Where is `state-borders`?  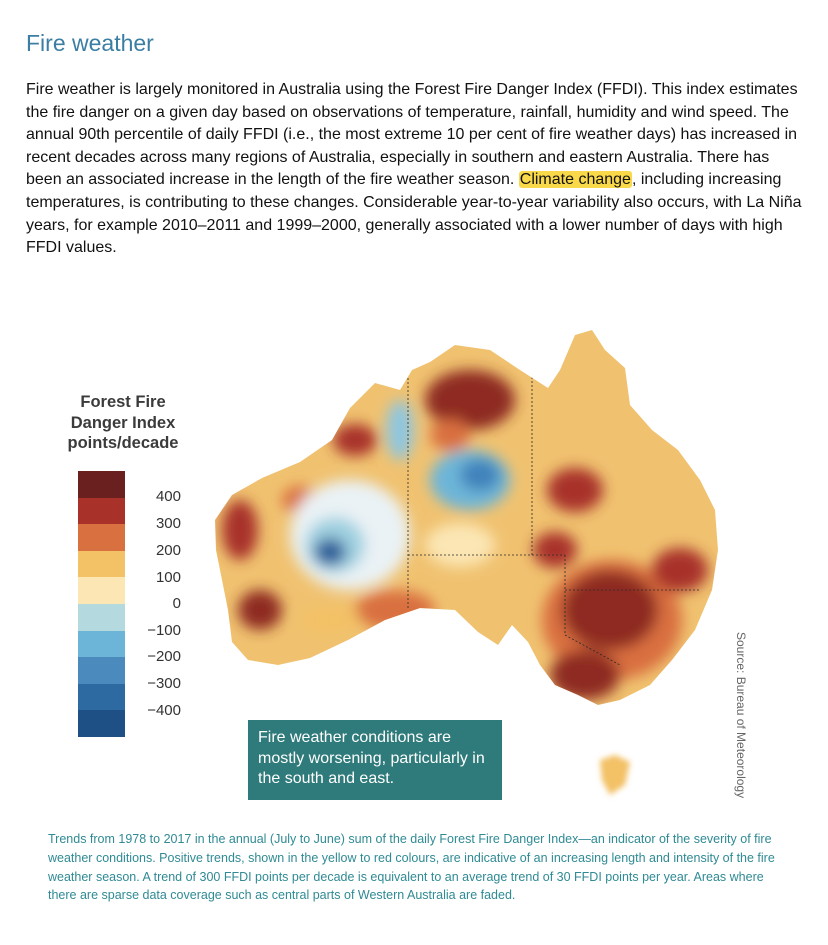
state-borders is located at coordinates (553, 515).